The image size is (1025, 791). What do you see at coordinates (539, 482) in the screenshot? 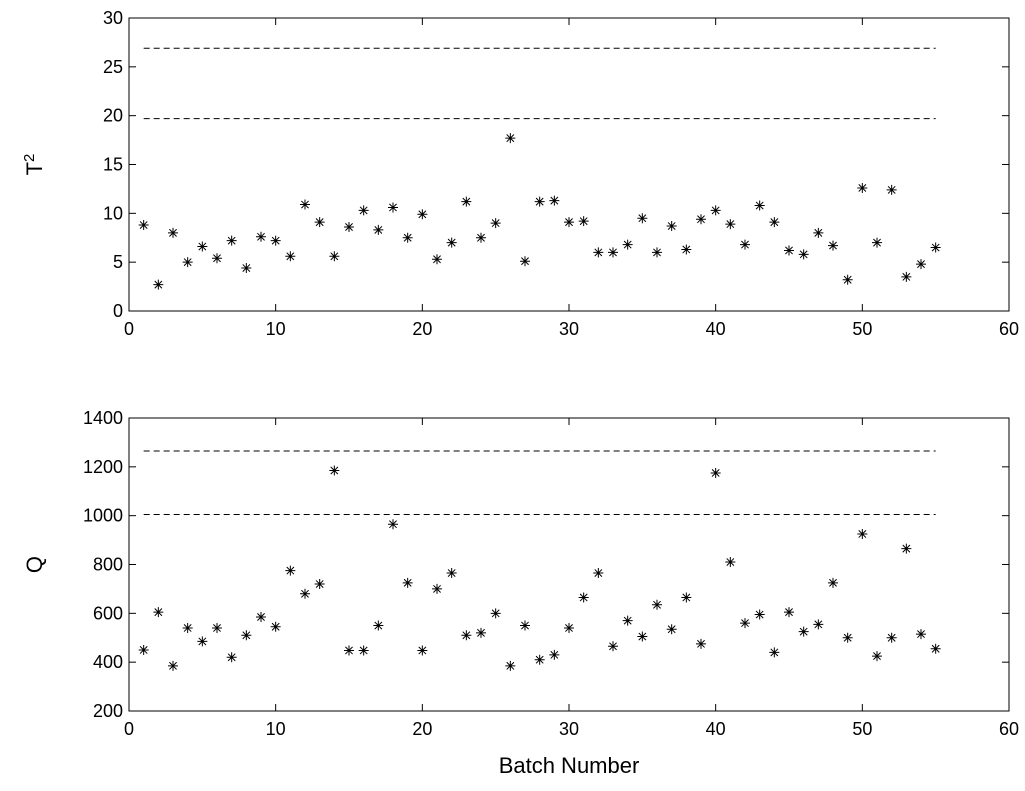
I see `q-control-limits` at bounding box center [539, 482].